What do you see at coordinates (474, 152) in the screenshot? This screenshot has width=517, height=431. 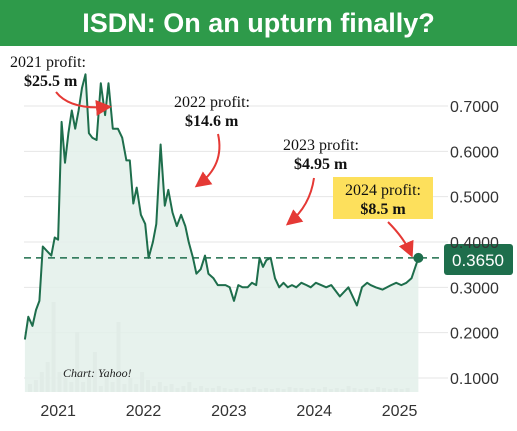 I see `y-tick-label: 0.6000` at bounding box center [474, 152].